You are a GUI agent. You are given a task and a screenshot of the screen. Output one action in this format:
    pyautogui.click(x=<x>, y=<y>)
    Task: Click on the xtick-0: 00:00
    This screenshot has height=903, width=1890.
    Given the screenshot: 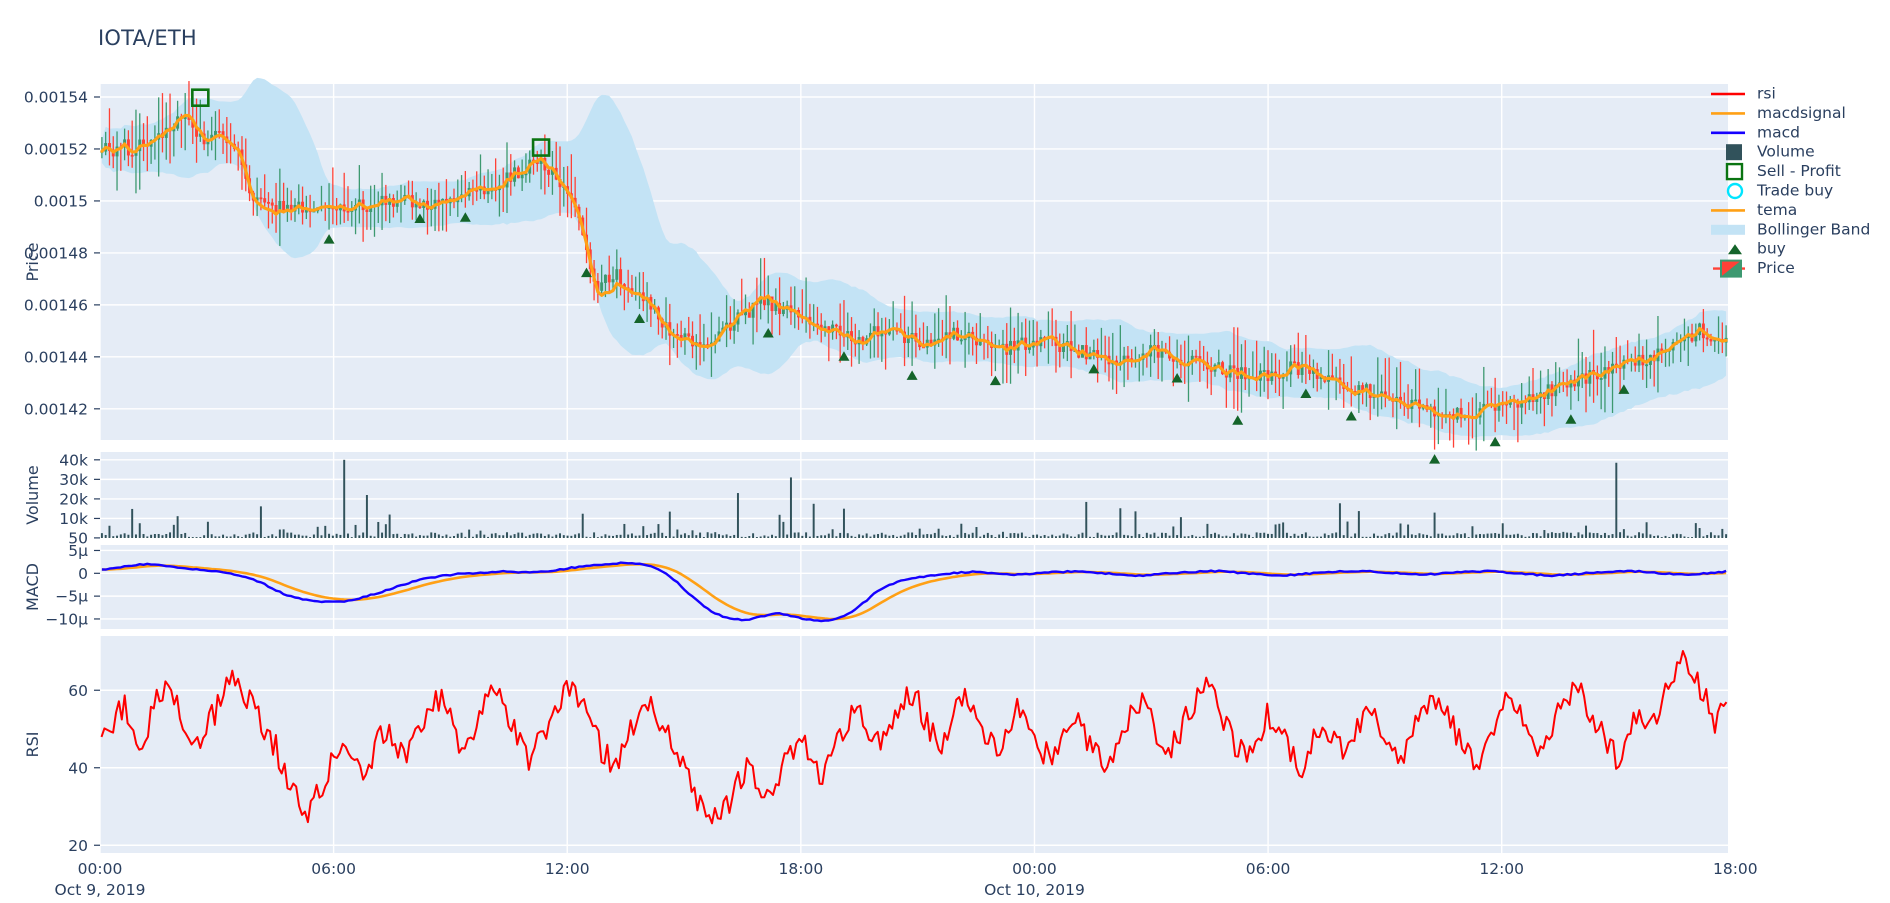 What is the action you would take?
    pyautogui.click(x=100, y=869)
    